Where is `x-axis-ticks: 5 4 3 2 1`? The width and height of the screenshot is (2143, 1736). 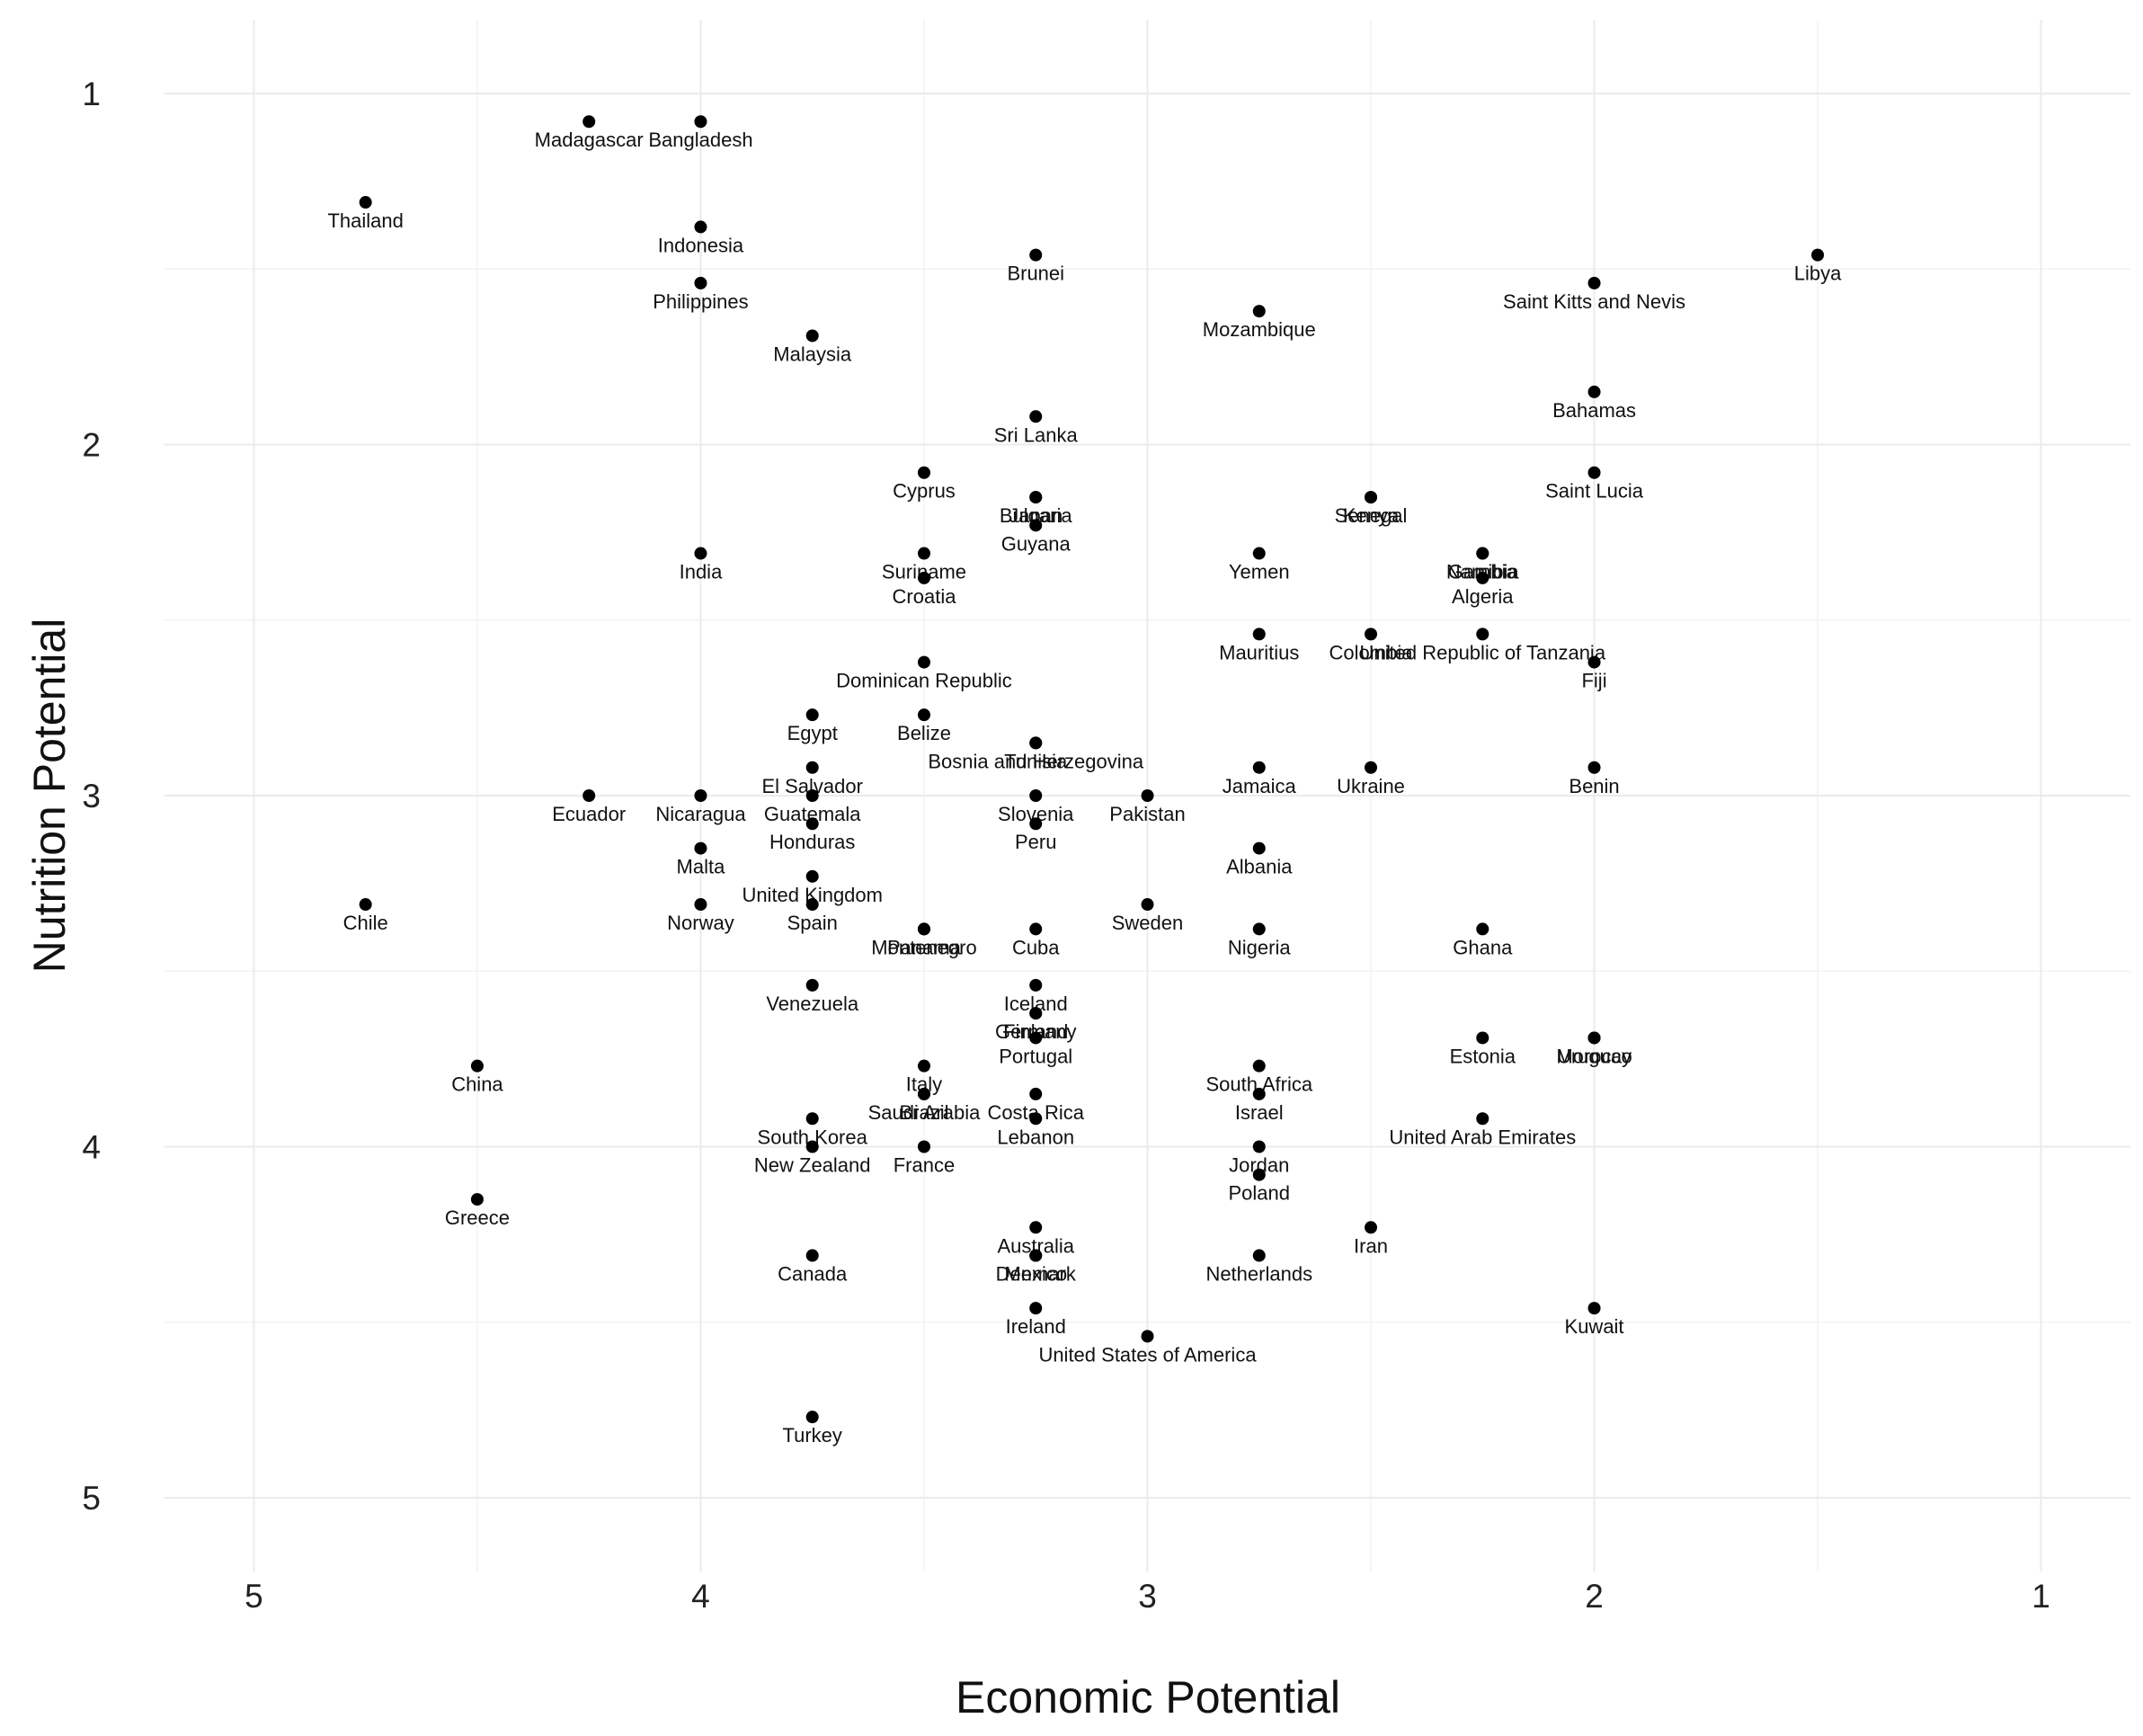
x-axis-ticks: 5 4 3 2 1 is located at coordinates (1147, 1596).